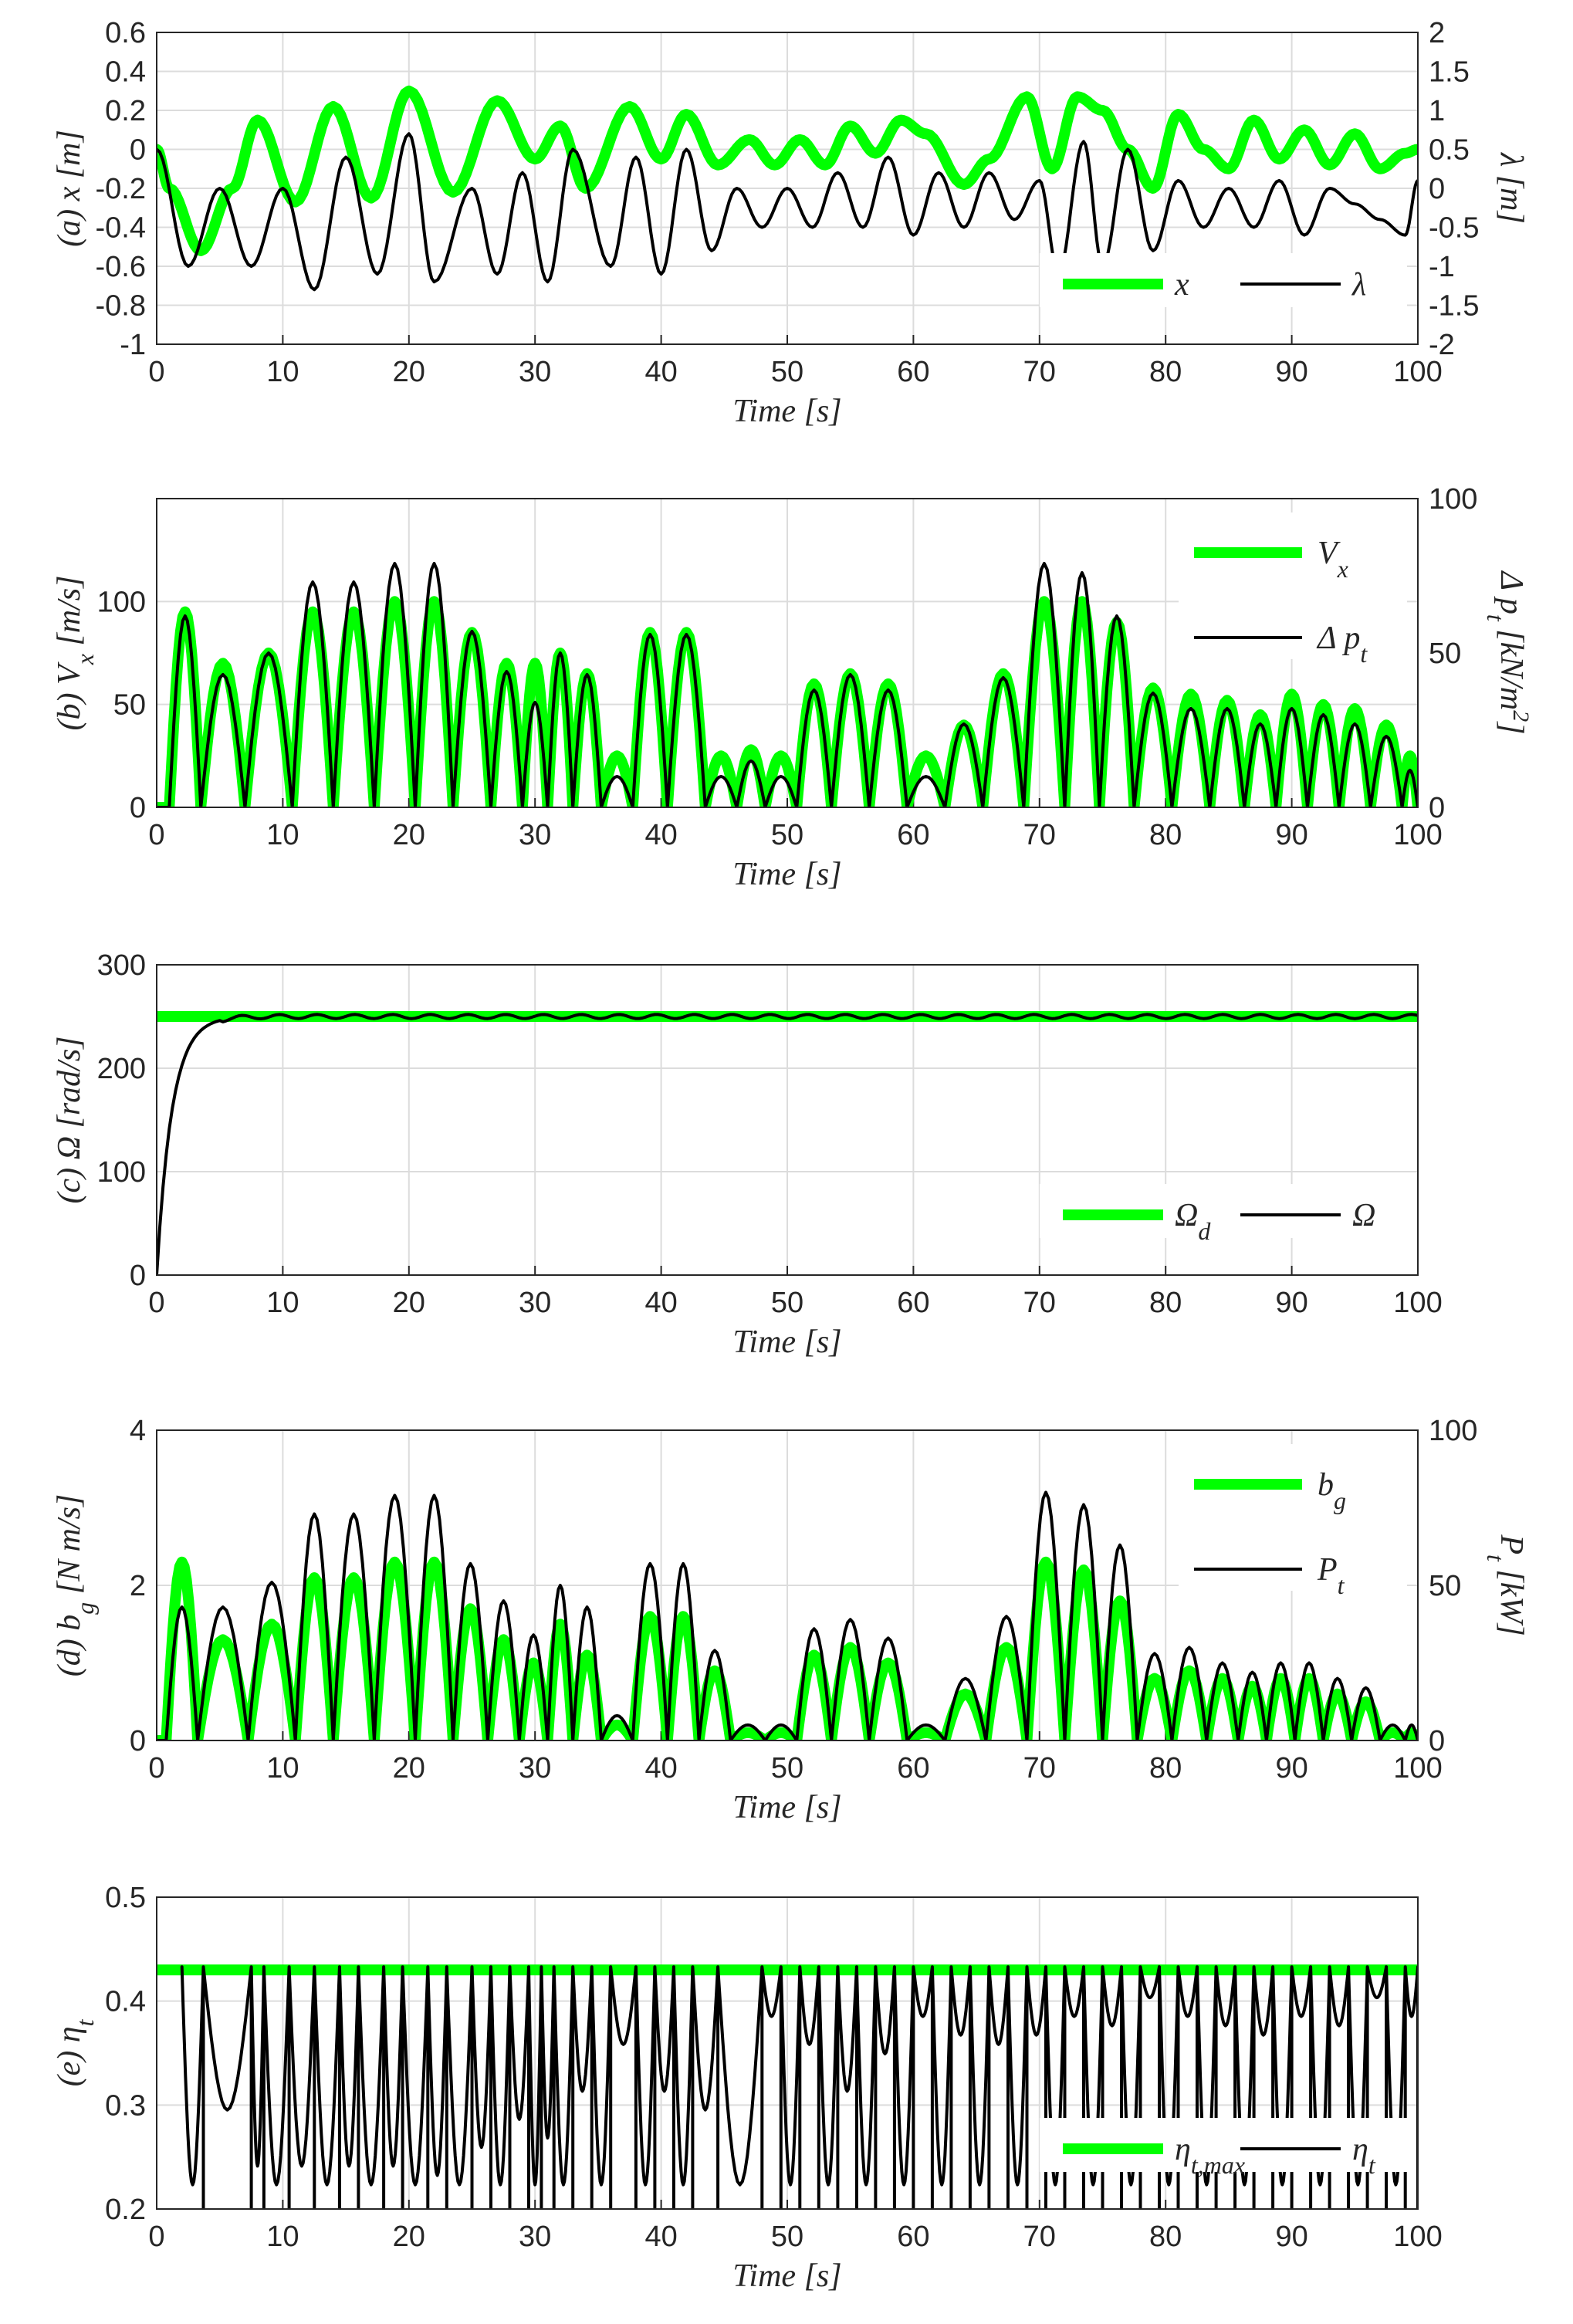 This screenshot has width=1573, height=2324. Describe the element at coordinates (1505, 1585) in the screenshot. I see `y-label-right: Pt [kW]` at that location.